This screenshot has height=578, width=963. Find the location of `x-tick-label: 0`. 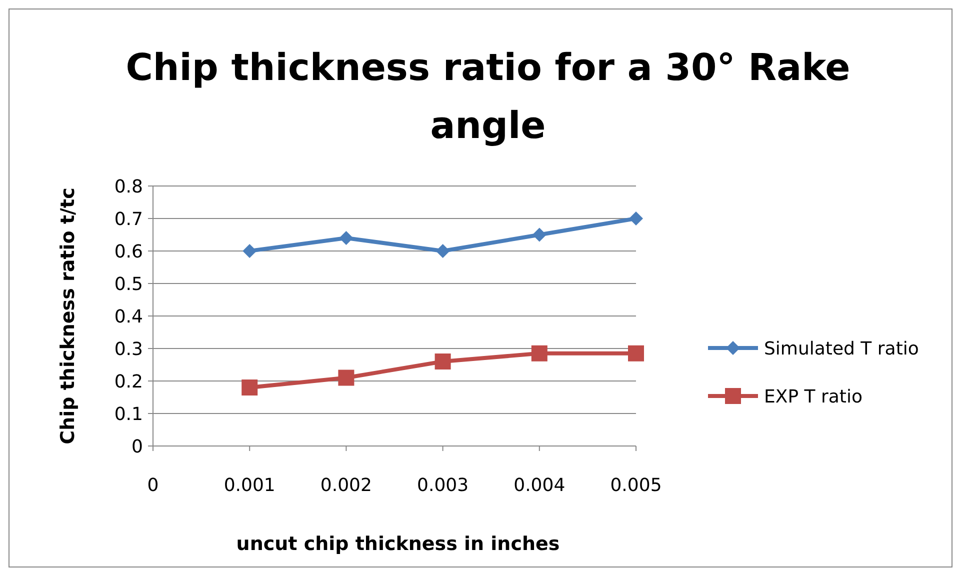

x-tick-label: 0 is located at coordinates (153, 485).